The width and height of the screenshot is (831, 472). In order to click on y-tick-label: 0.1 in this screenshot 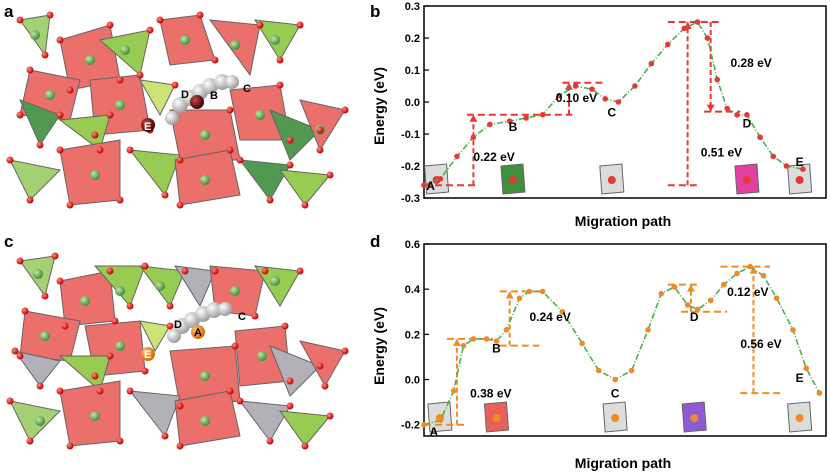, I will do `click(412, 71)`.